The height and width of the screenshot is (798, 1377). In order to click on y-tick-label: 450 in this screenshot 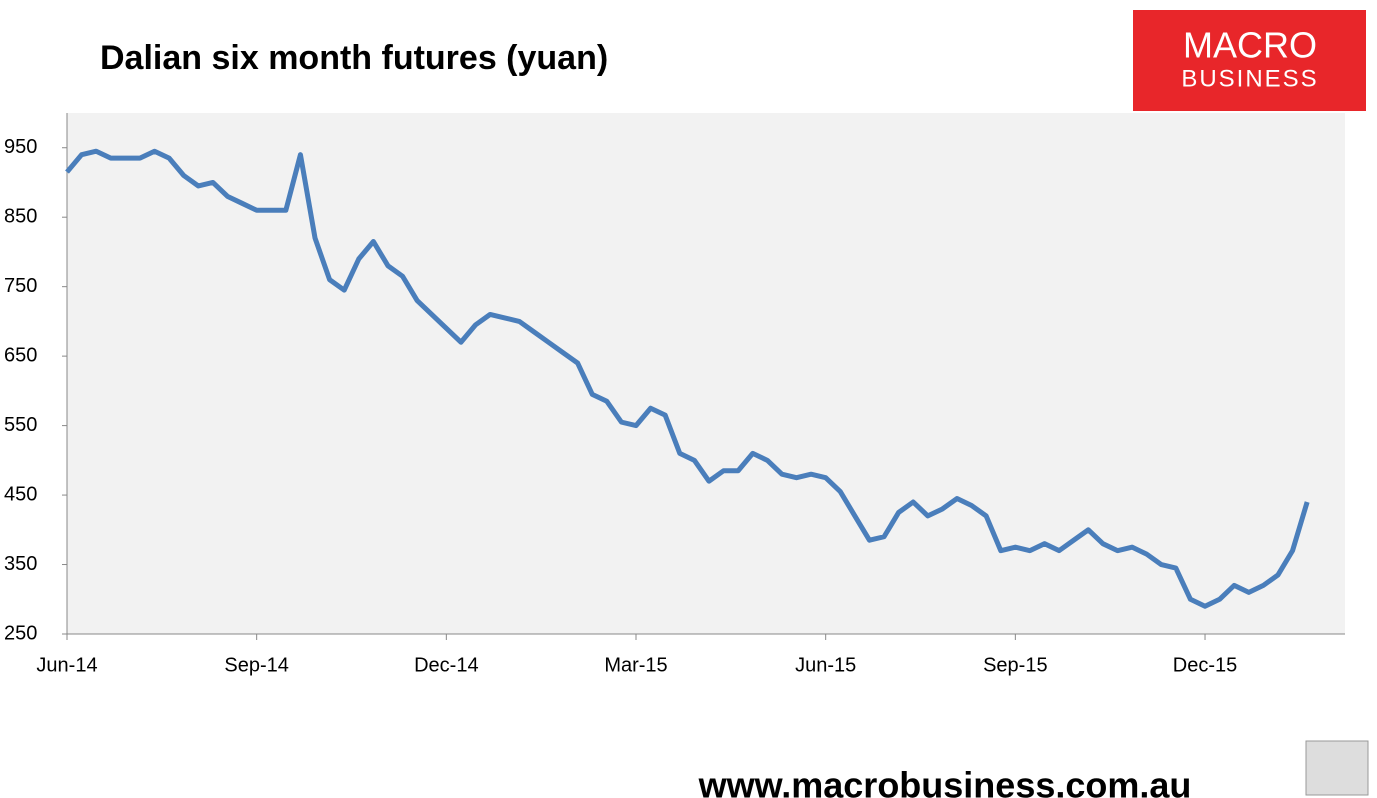, I will do `click(20, 494)`.